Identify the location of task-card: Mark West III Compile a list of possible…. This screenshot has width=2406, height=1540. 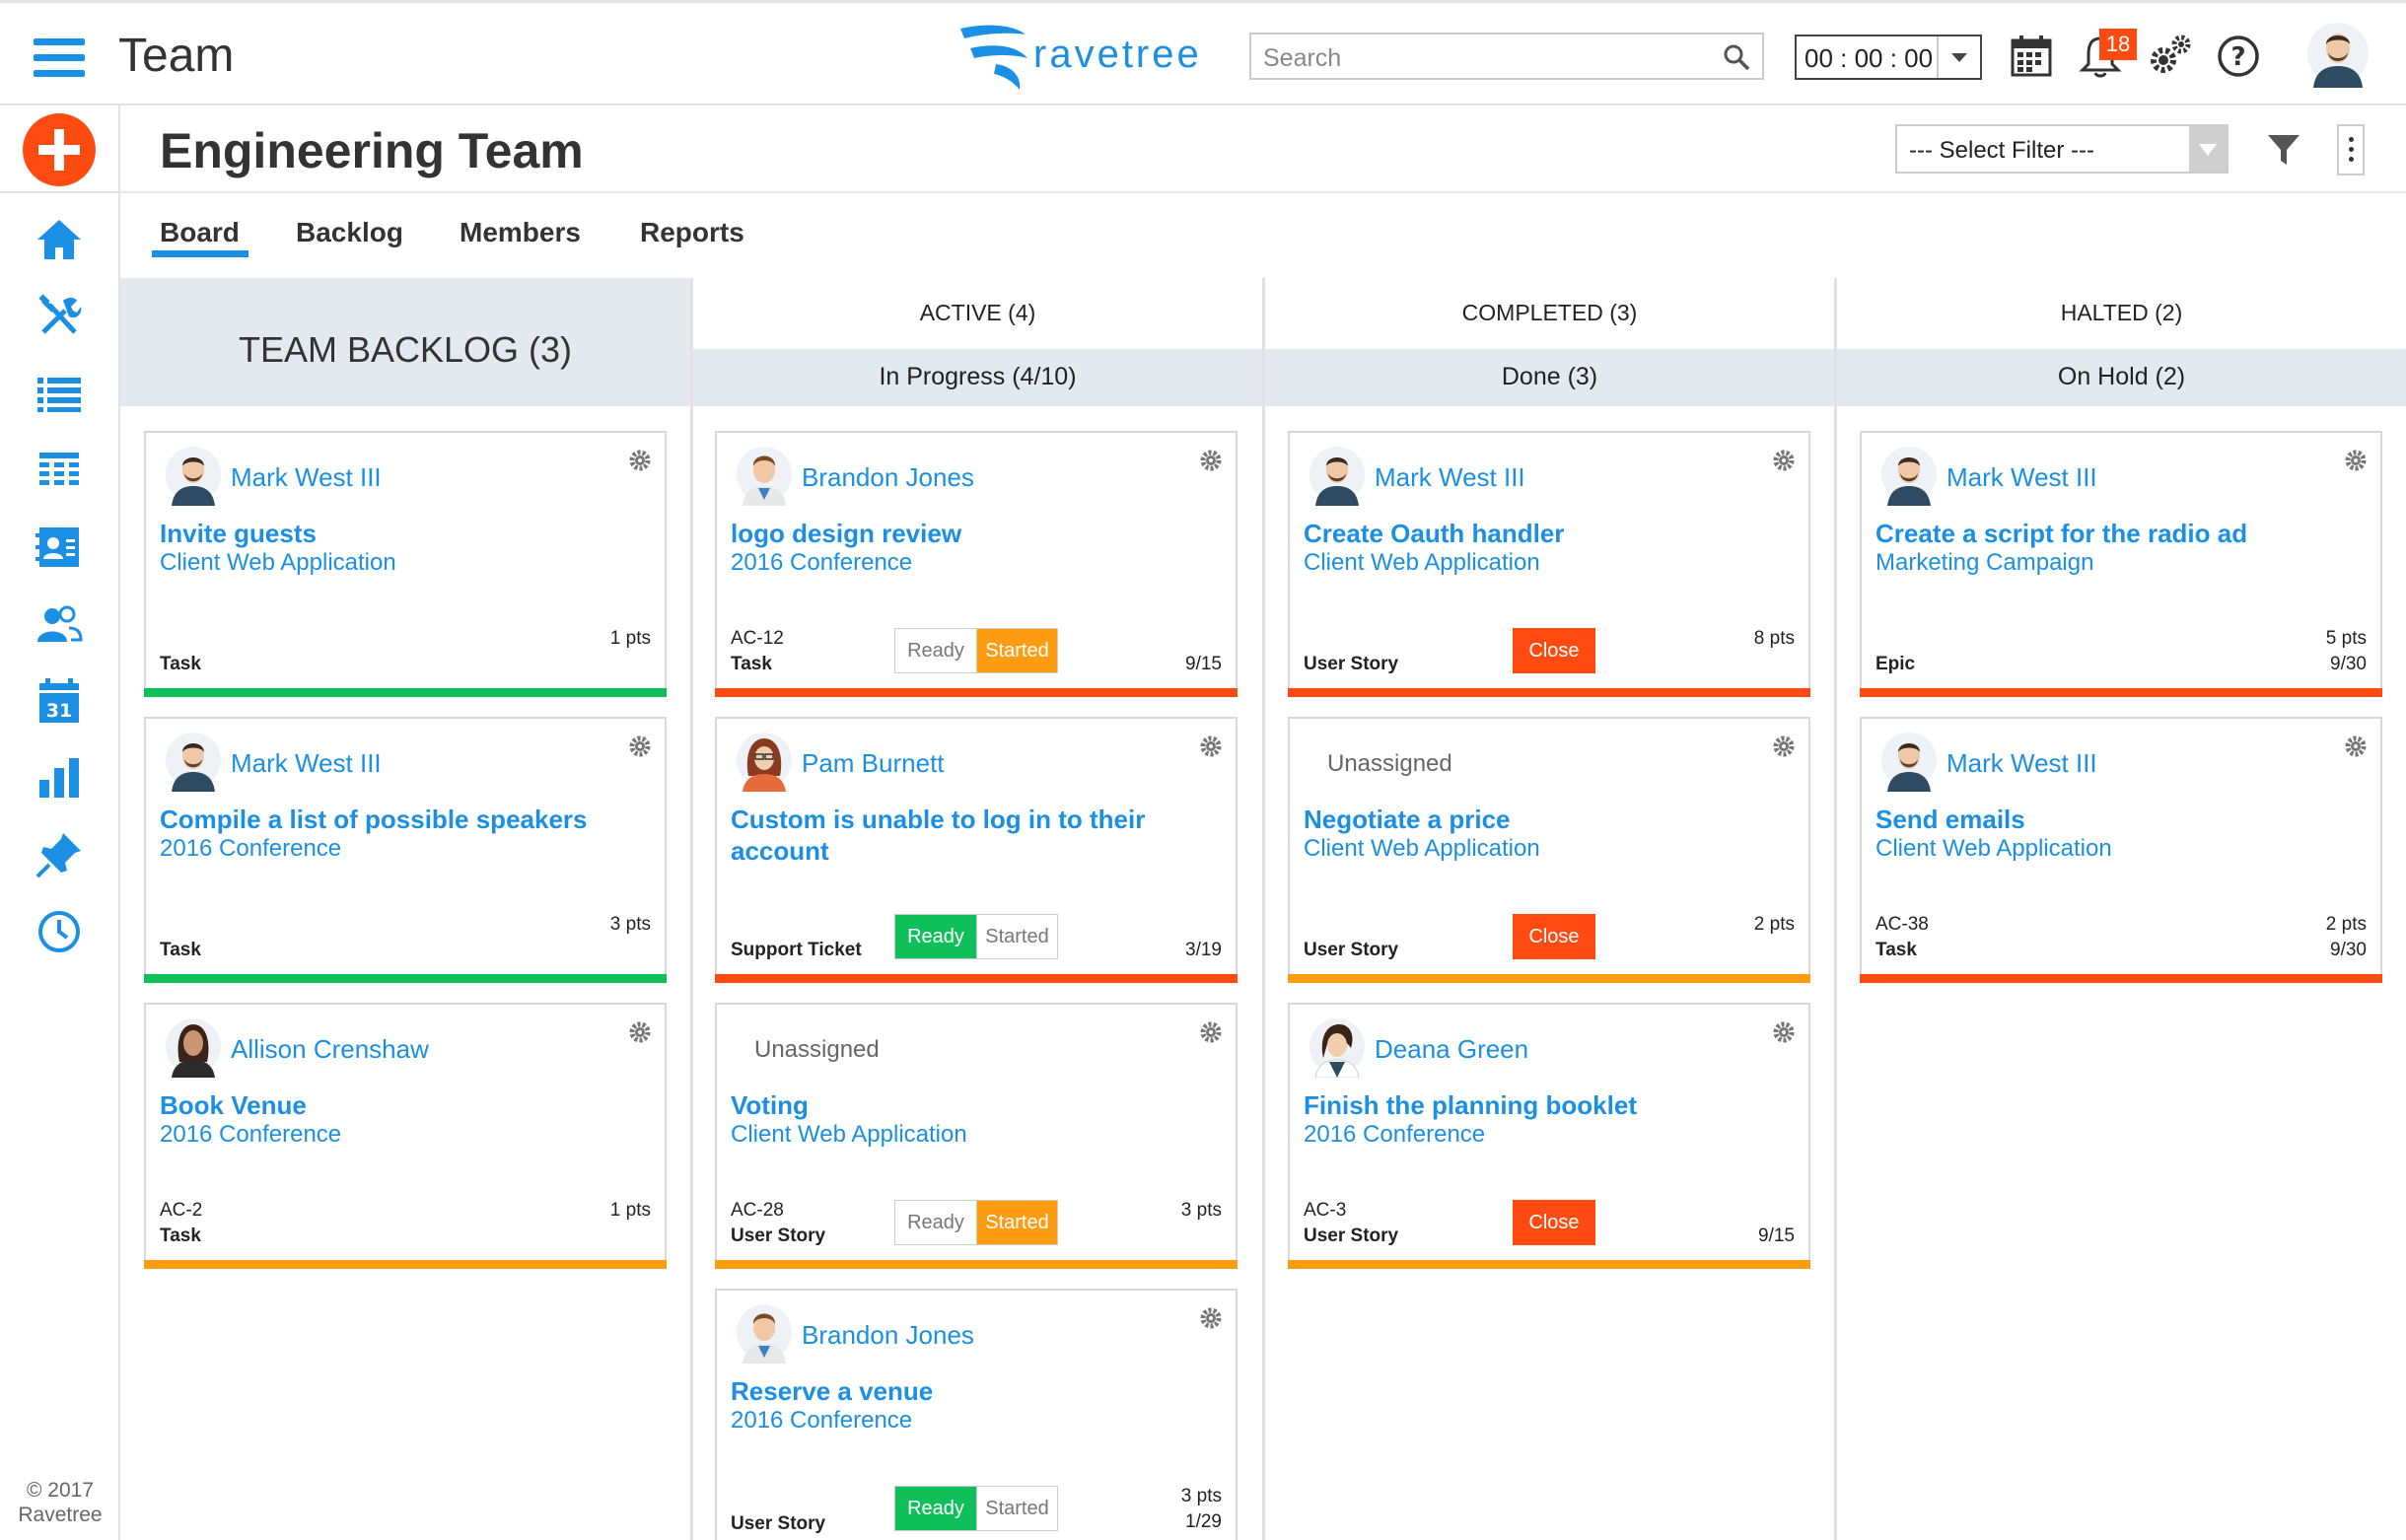
(405, 850).